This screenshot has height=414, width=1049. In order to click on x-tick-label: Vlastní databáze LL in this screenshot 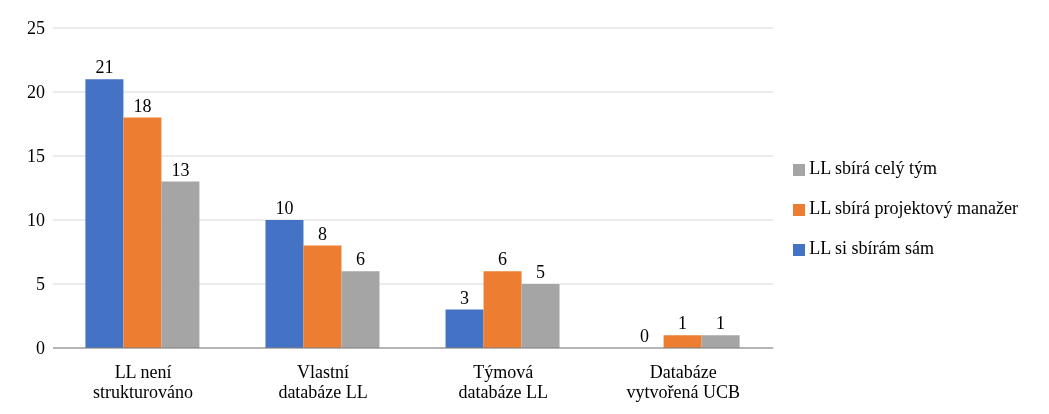, I will do `click(323, 382)`.